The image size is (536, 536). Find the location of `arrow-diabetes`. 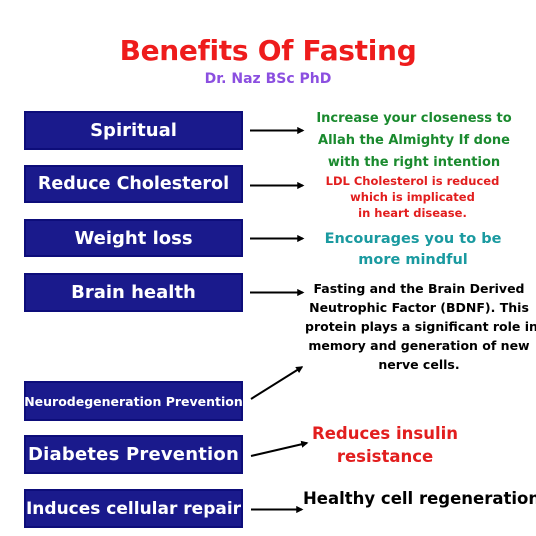

arrow-diabetes is located at coordinates (279, 448).